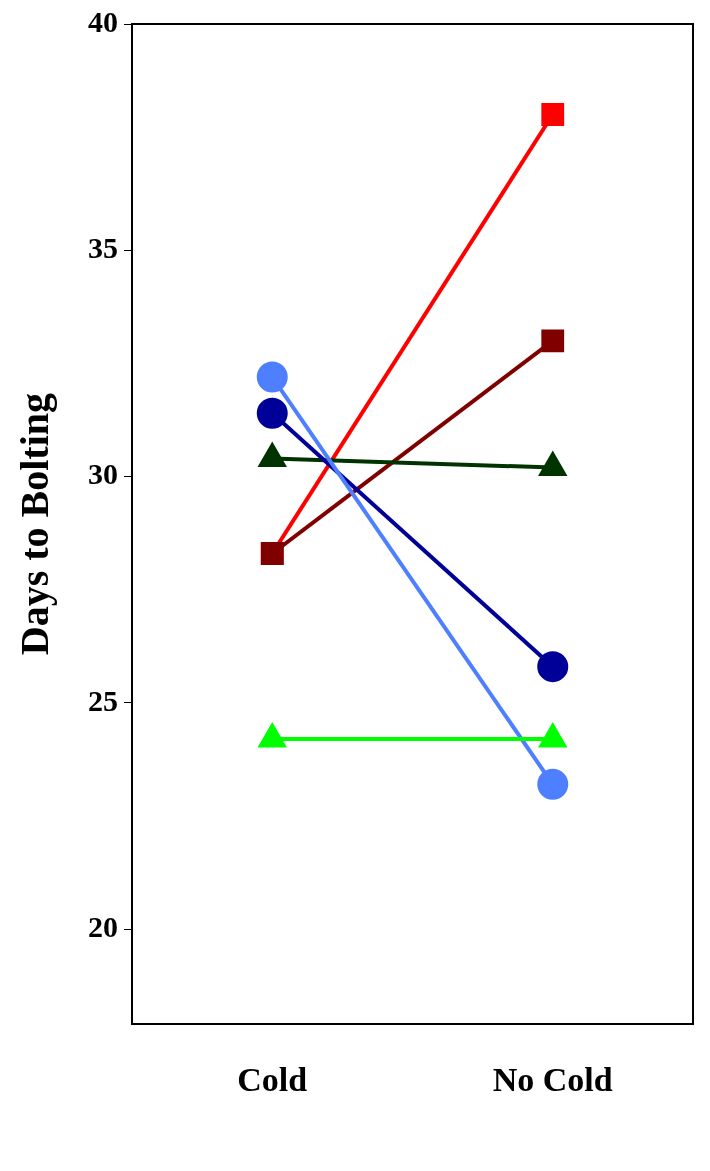  What do you see at coordinates (103, 21) in the screenshot?
I see `y-tick-label: 40` at bounding box center [103, 21].